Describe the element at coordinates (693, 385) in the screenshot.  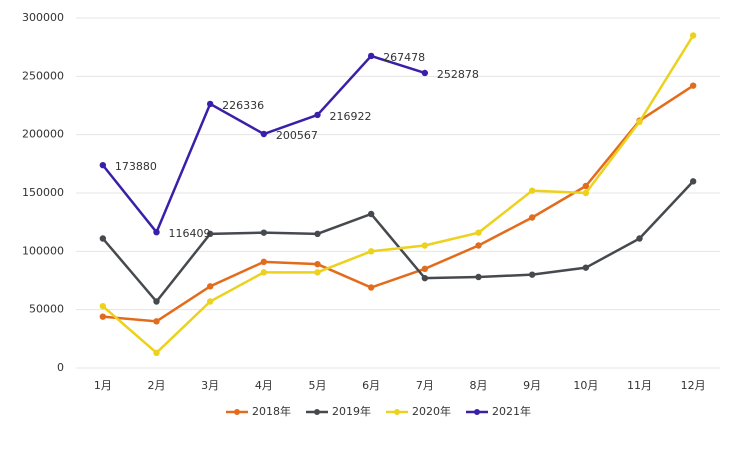
I see `x-tick-label: 12月` at that location.